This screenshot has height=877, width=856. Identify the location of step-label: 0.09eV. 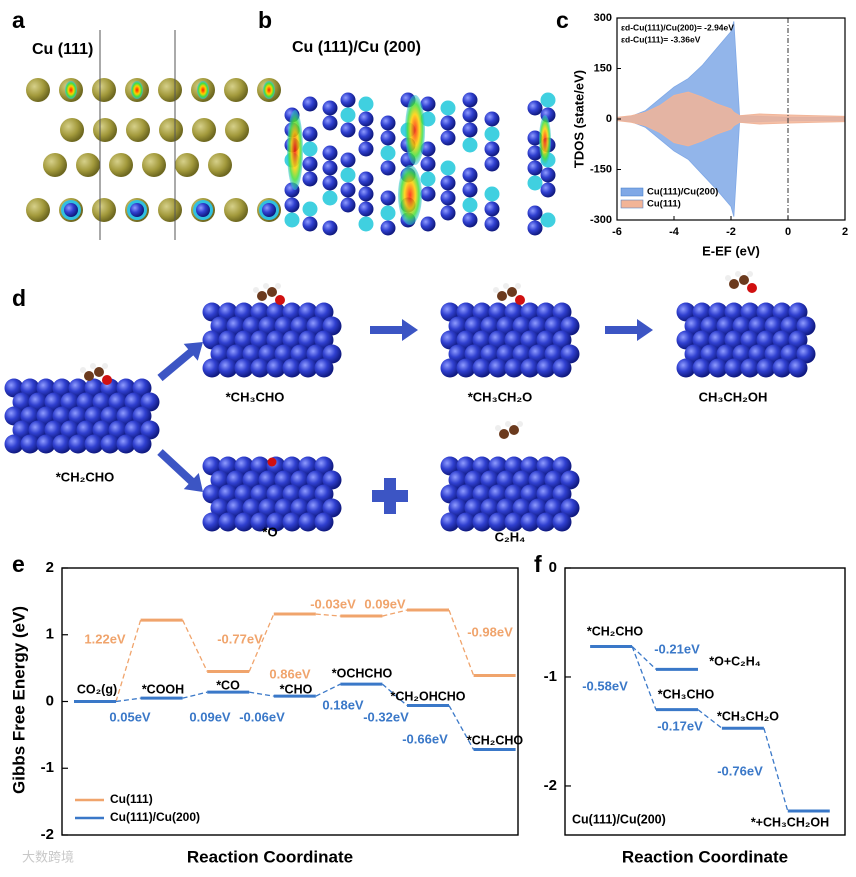
(210, 716).